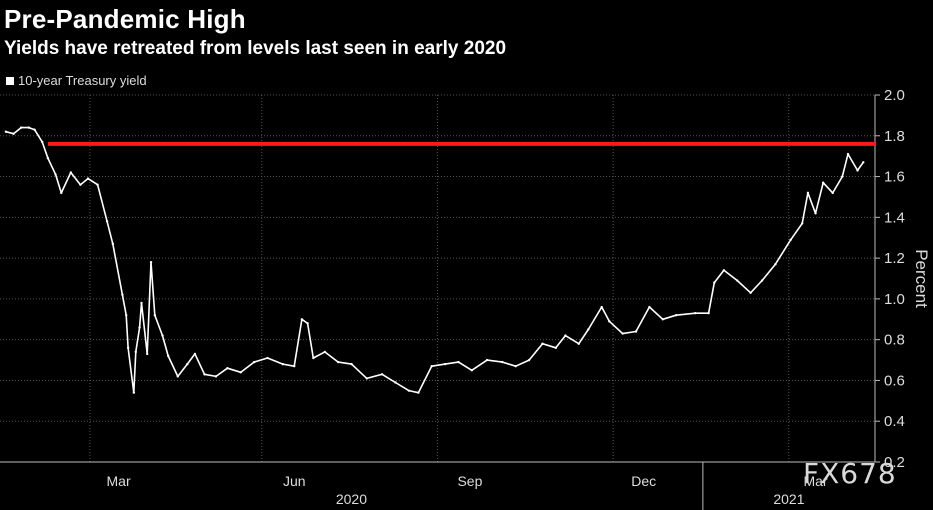 This screenshot has width=933, height=510. I want to click on x-tick-label: Jun, so click(294, 481).